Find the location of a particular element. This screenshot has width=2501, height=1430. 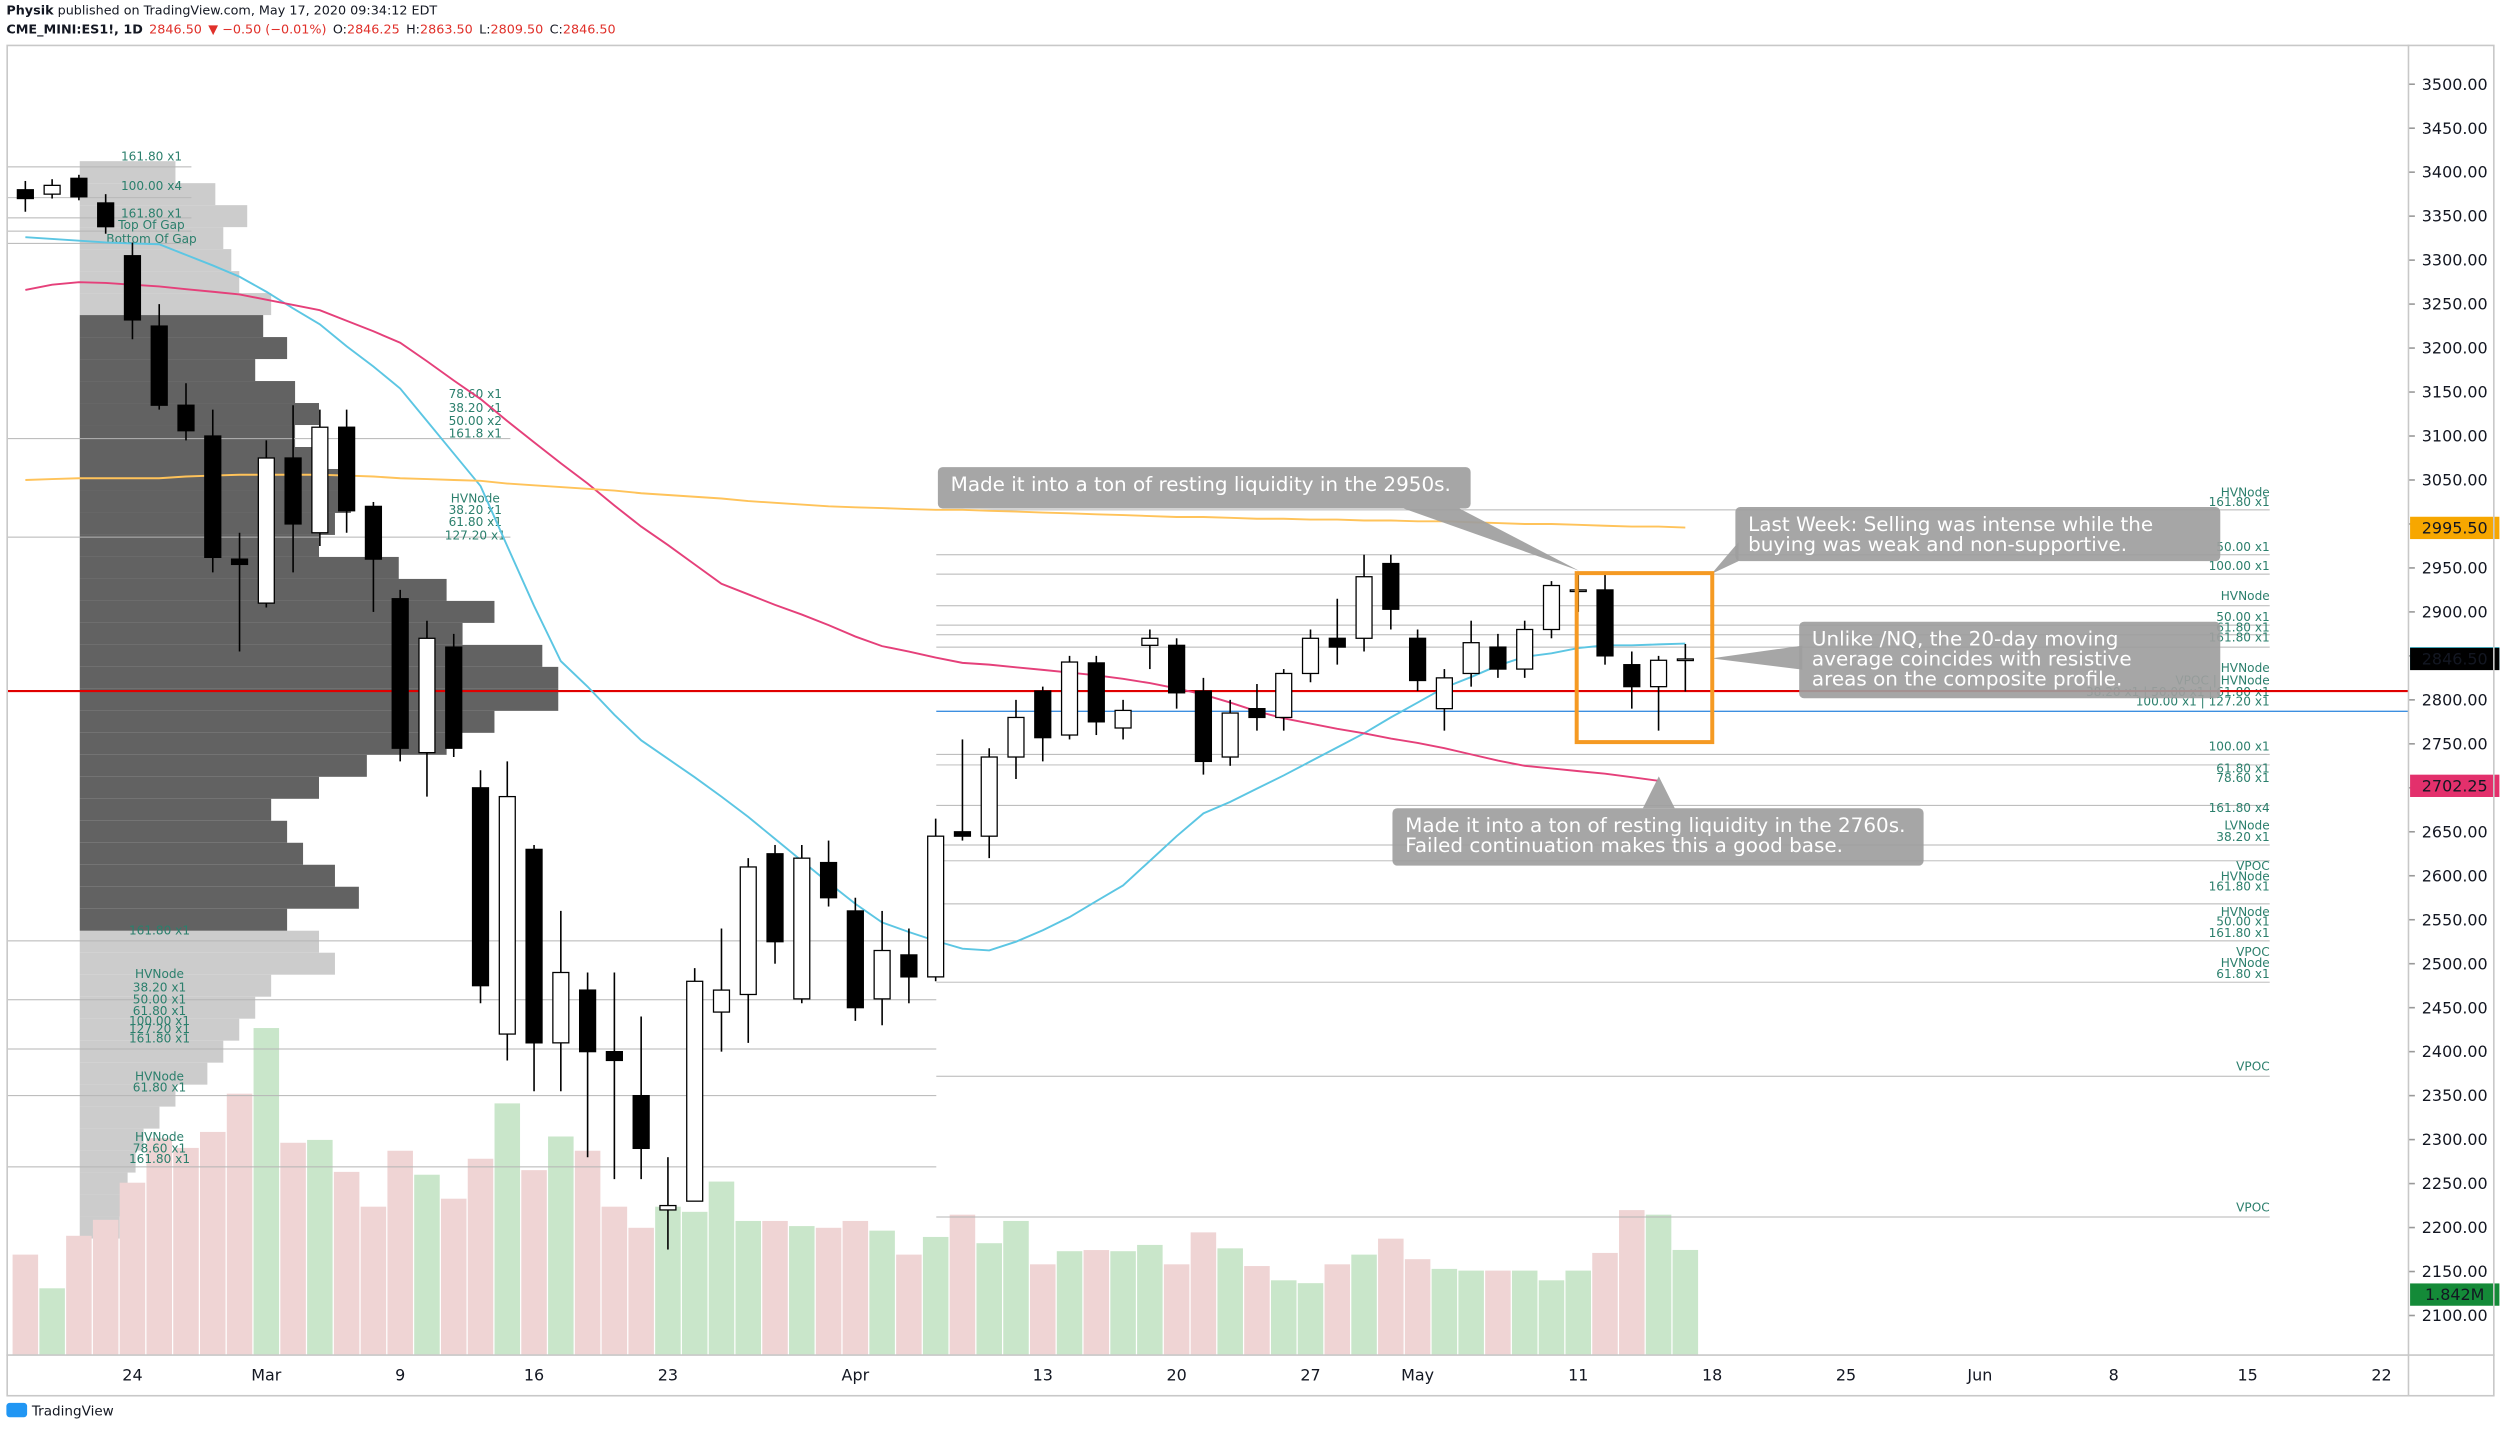

y-tick-label: 3350.00 is located at coordinates (2455, 216).